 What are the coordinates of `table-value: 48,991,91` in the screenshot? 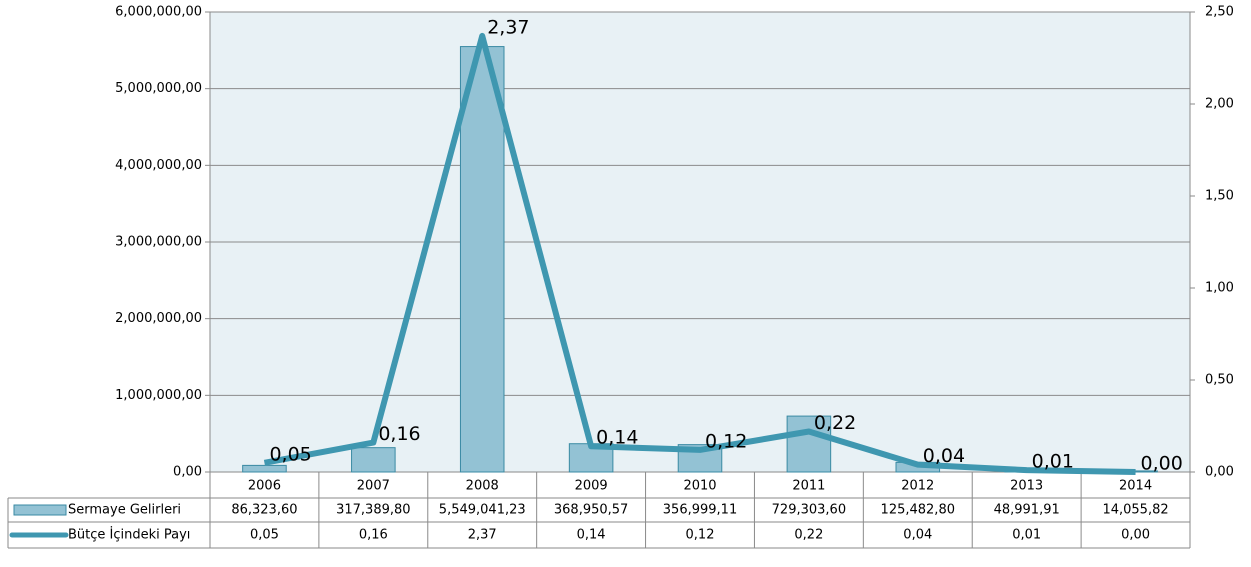 It's located at (1027, 510).